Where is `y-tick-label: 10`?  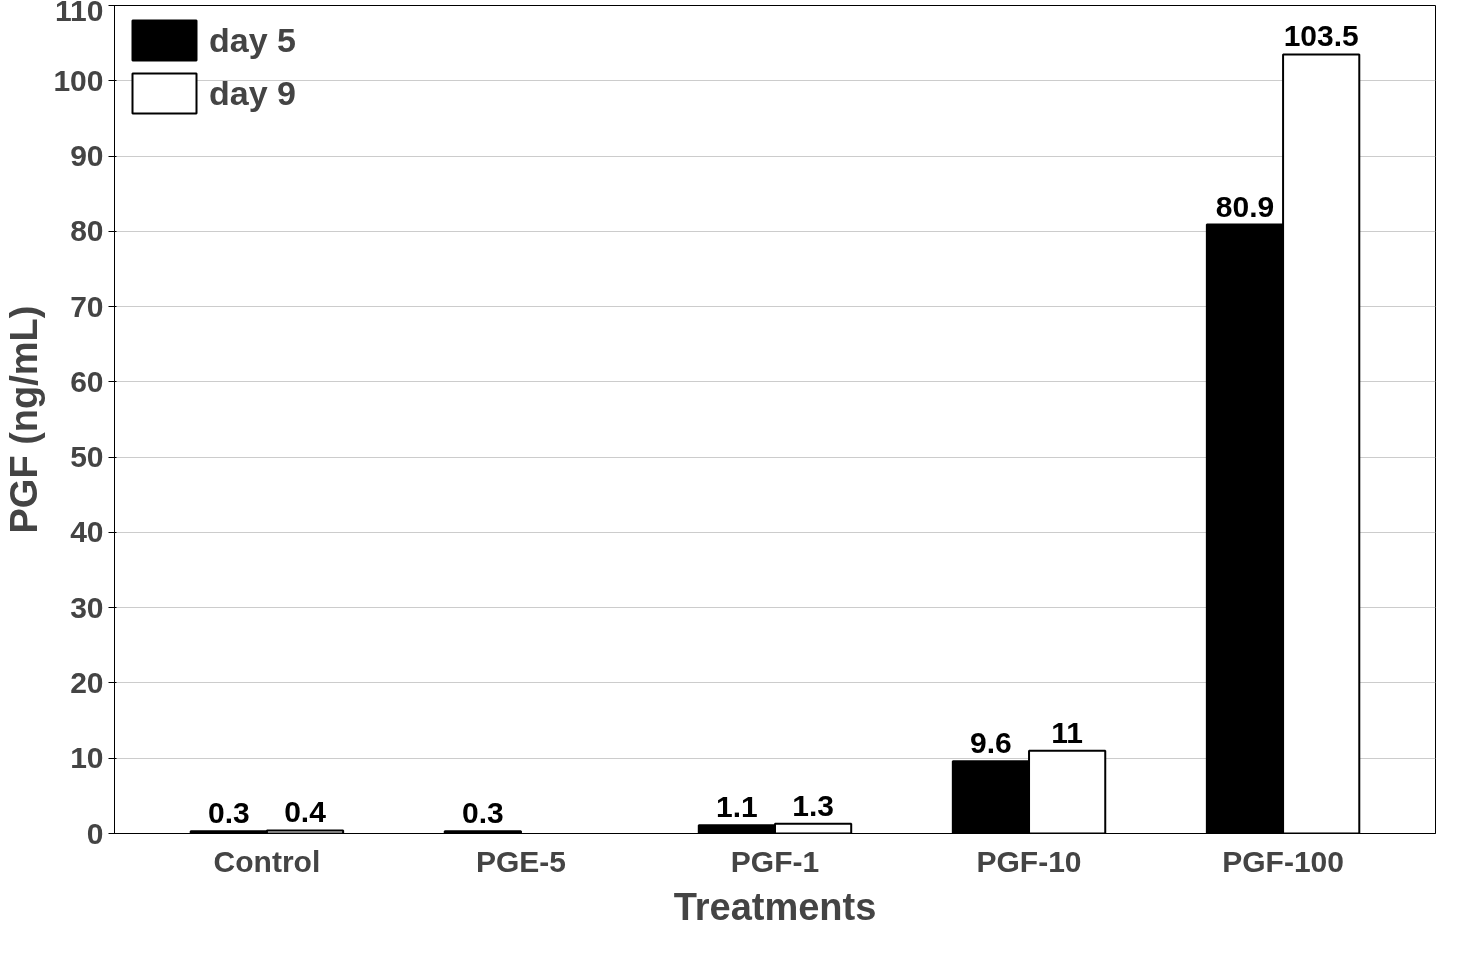 y-tick-label: 10 is located at coordinates (87, 758).